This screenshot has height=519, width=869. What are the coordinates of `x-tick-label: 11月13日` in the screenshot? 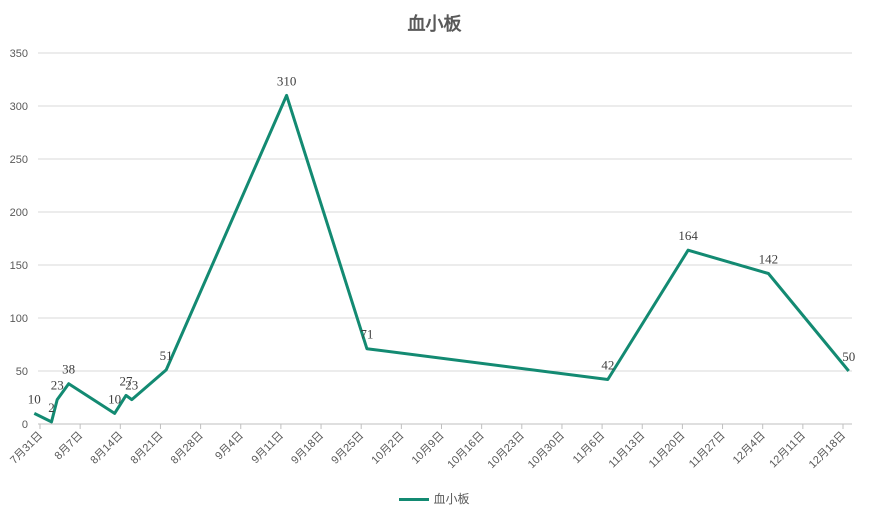 It's located at (627, 450).